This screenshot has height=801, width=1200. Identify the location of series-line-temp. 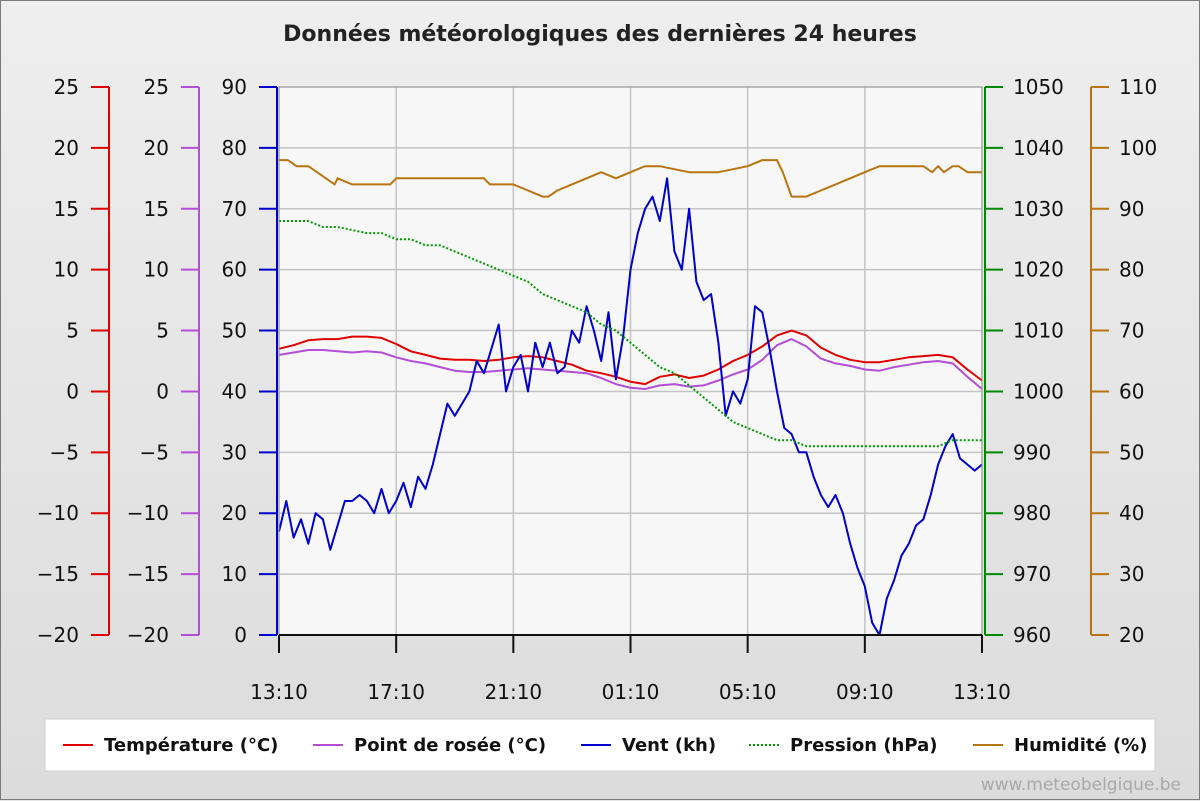
(630, 357).